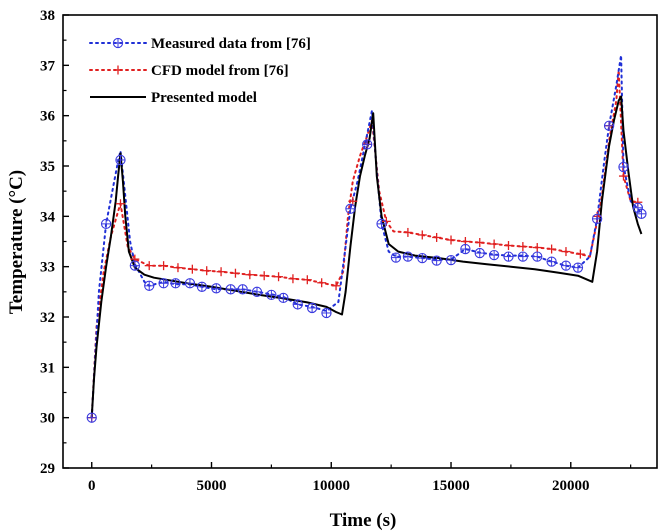  Describe the element at coordinates (220, 71) in the screenshot. I see `legend-label: CFD model from [76]` at that location.